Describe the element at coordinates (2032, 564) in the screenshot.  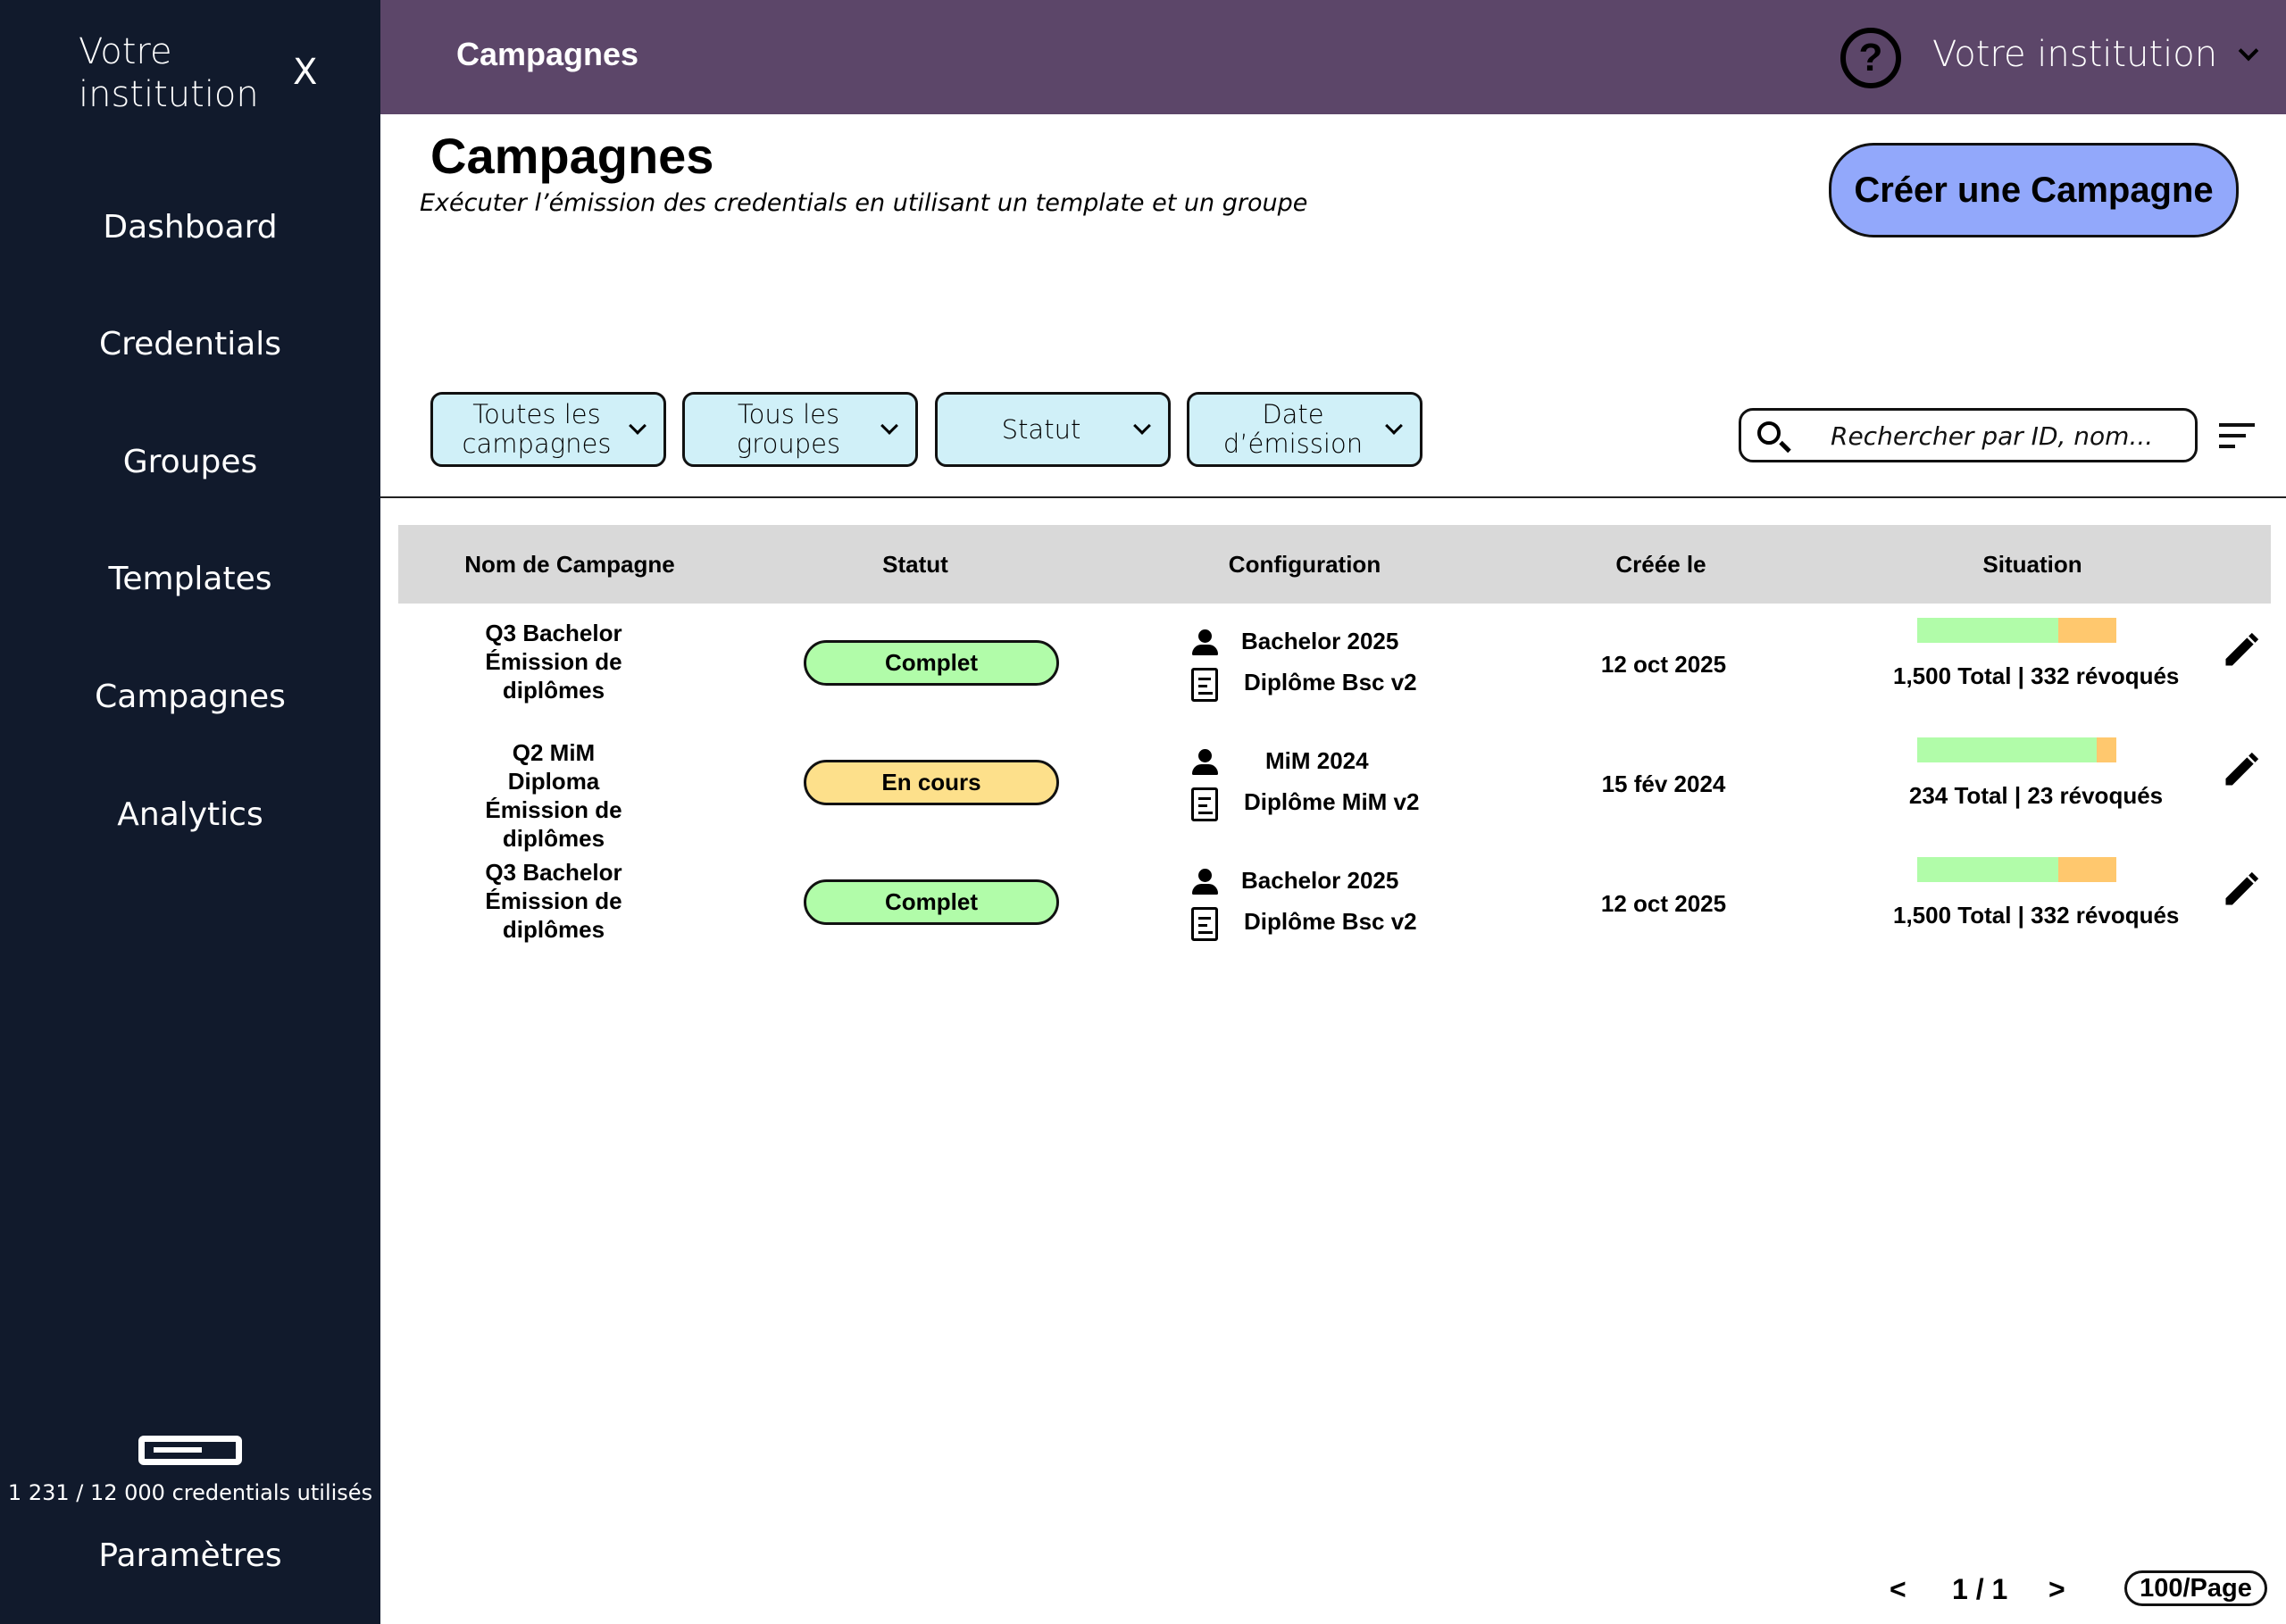
I see `column-header-situation: Situation` at that location.